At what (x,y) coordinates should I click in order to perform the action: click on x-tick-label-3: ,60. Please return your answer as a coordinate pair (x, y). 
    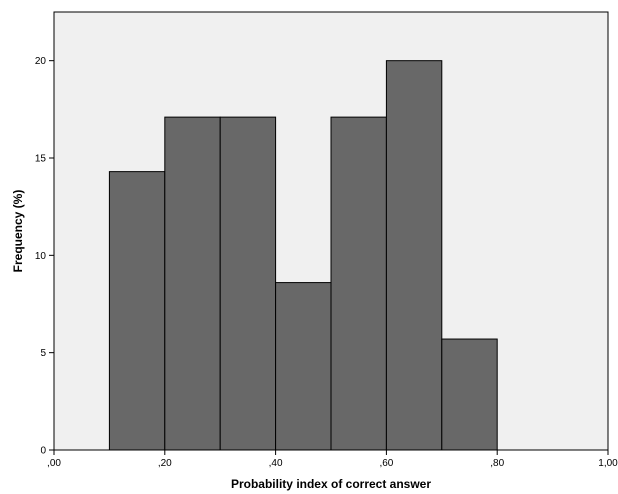
    Looking at the image, I should click on (386, 463).